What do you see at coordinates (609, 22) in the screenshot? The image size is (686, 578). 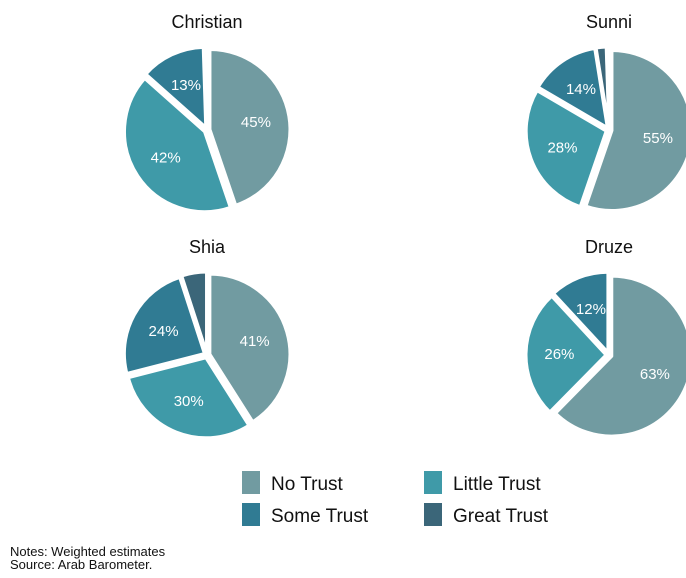 I see `pie-title: Sunni` at bounding box center [609, 22].